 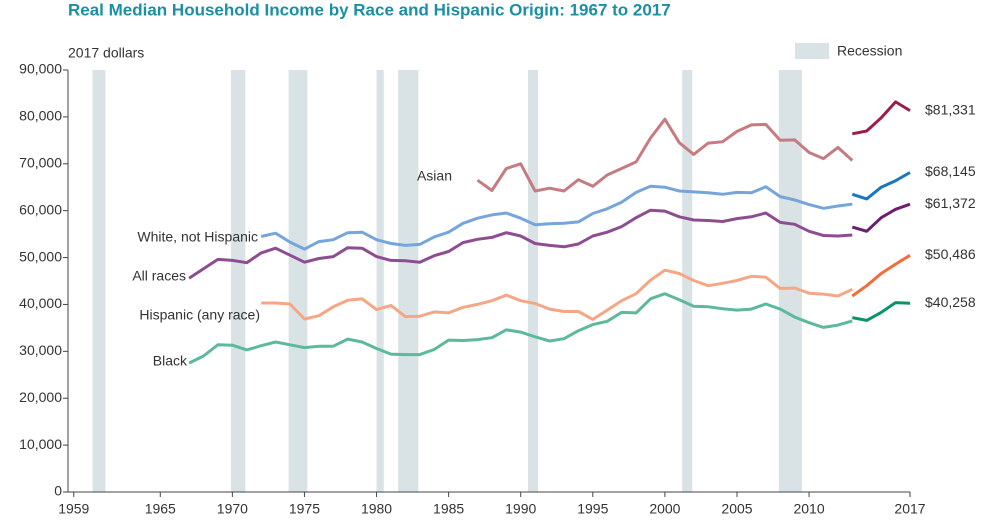 What do you see at coordinates (304, 509) in the screenshot?
I see `x-tick-label: 1975` at bounding box center [304, 509].